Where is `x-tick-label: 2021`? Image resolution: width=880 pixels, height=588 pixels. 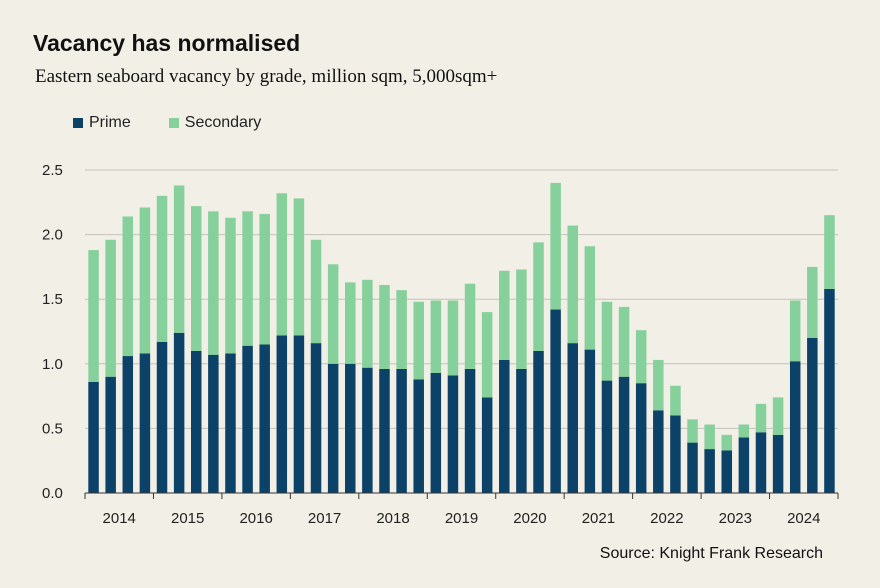
x-tick-label: 2021 is located at coordinates (598, 518).